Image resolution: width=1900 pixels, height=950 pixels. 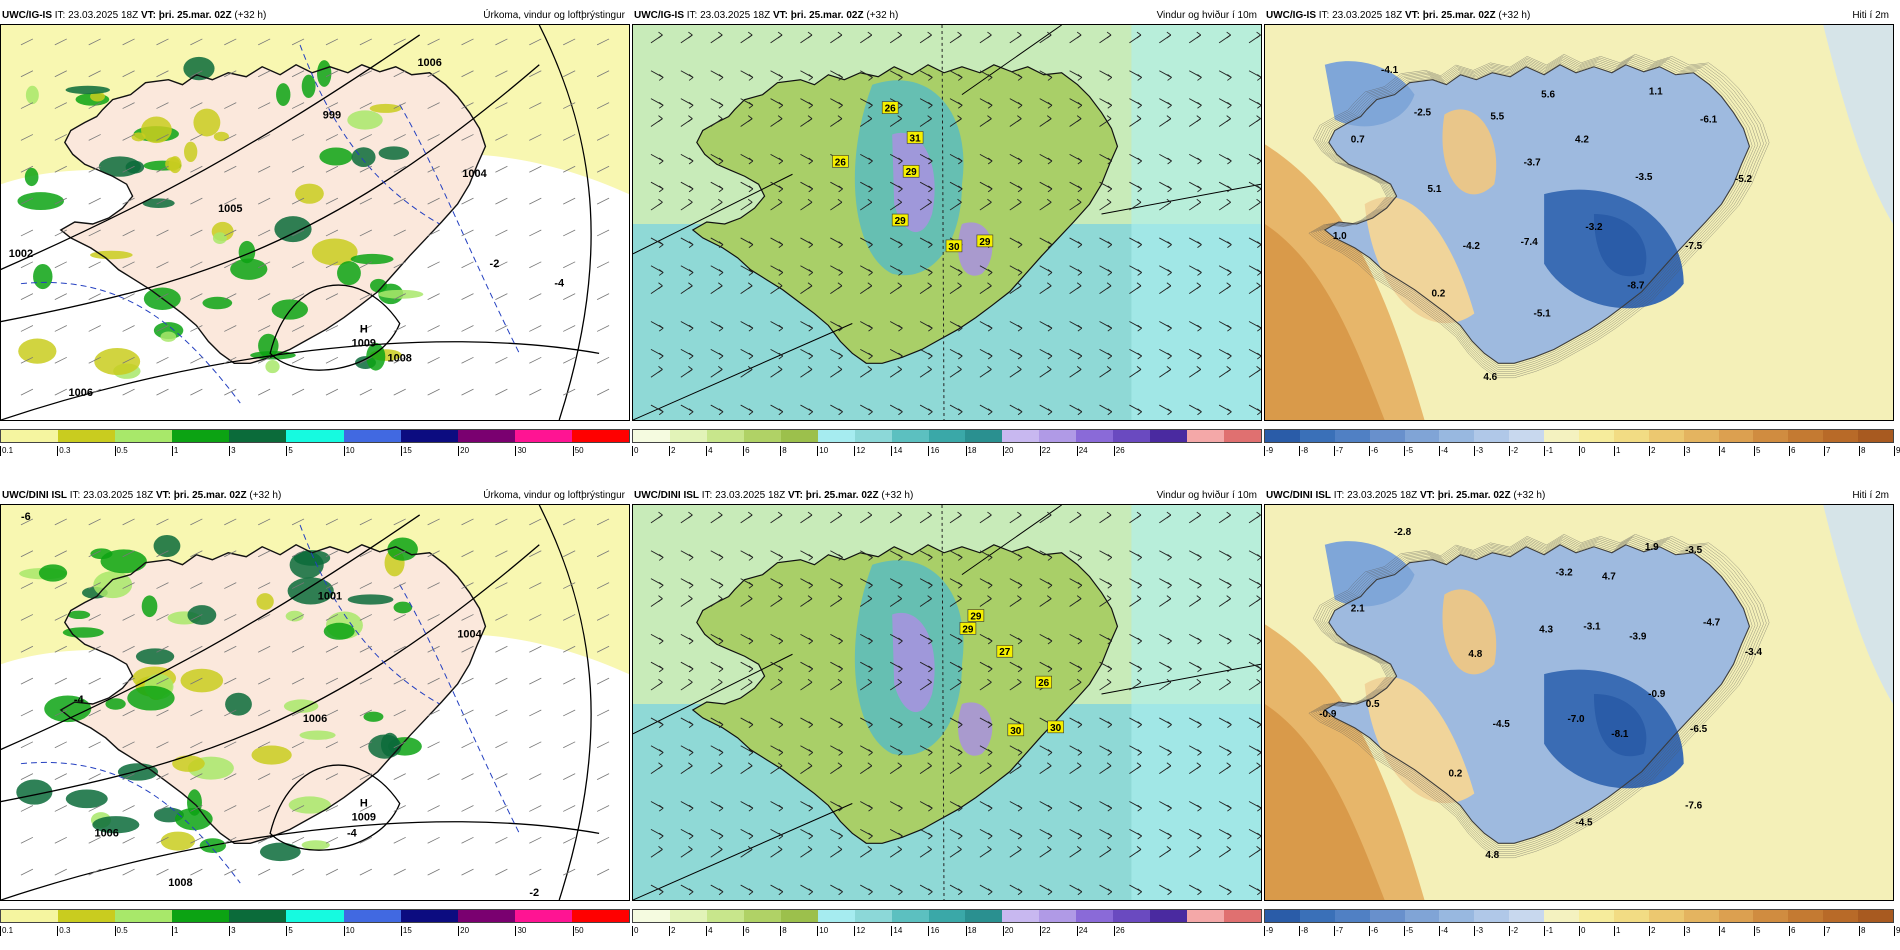 I want to click on map-label: 4.6, so click(x=1490, y=377).